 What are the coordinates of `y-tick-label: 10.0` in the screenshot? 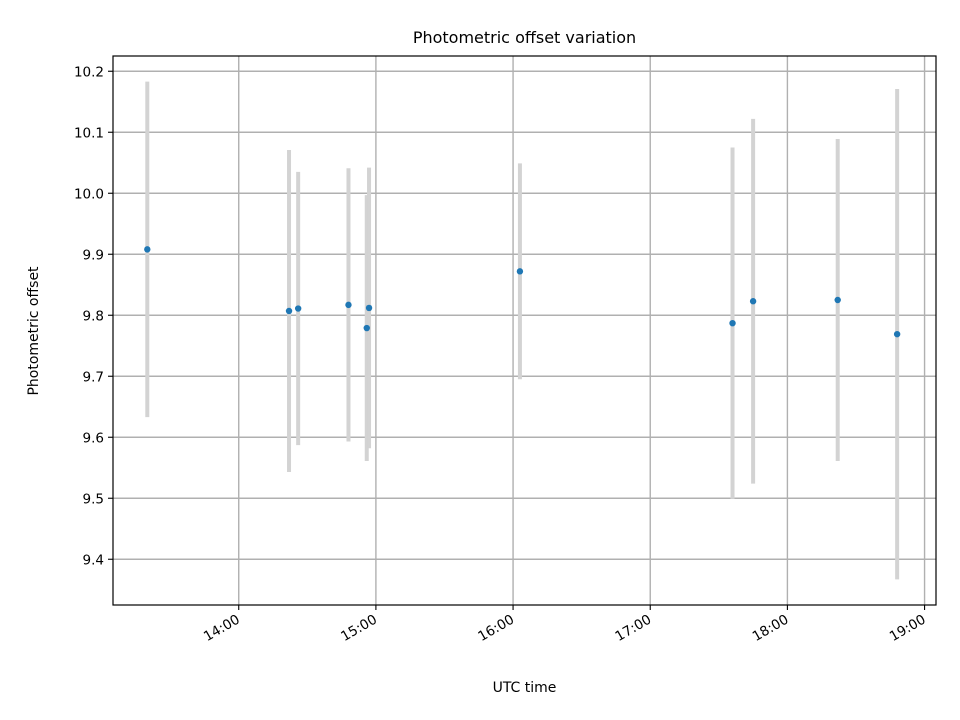 It's located at (89, 194).